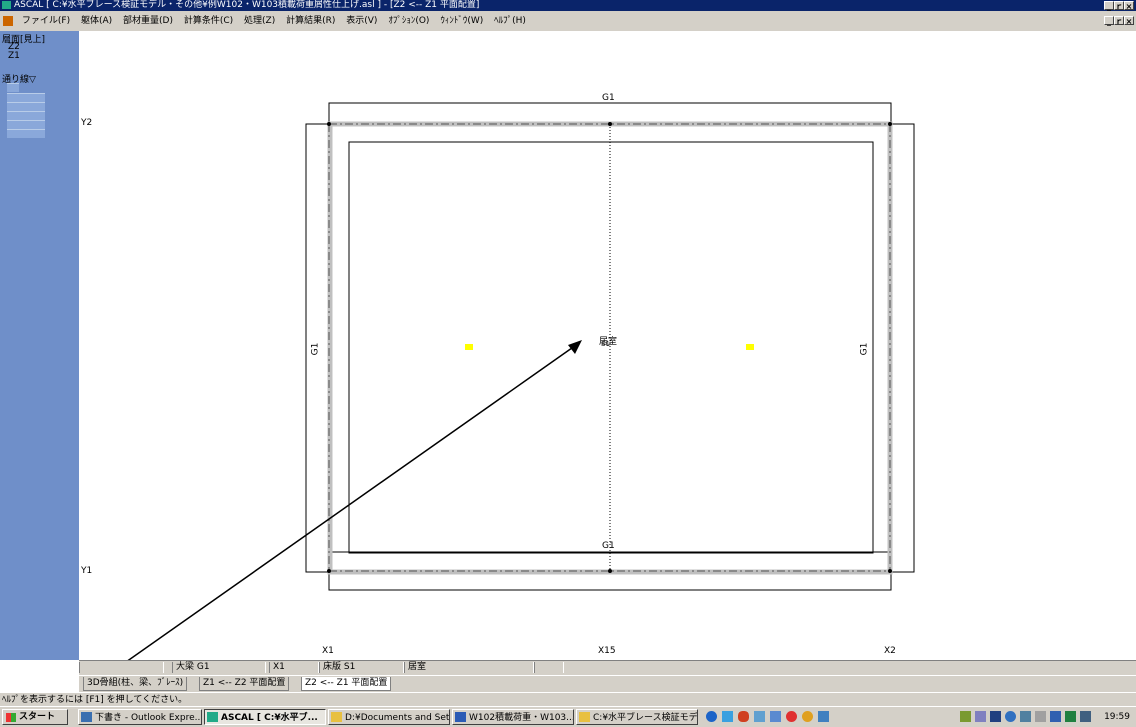 Image resolution: width=1136 pixels, height=727 pixels. What do you see at coordinates (608, 98) in the screenshot?
I see `beam-top-label: G1` at bounding box center [608, 98].